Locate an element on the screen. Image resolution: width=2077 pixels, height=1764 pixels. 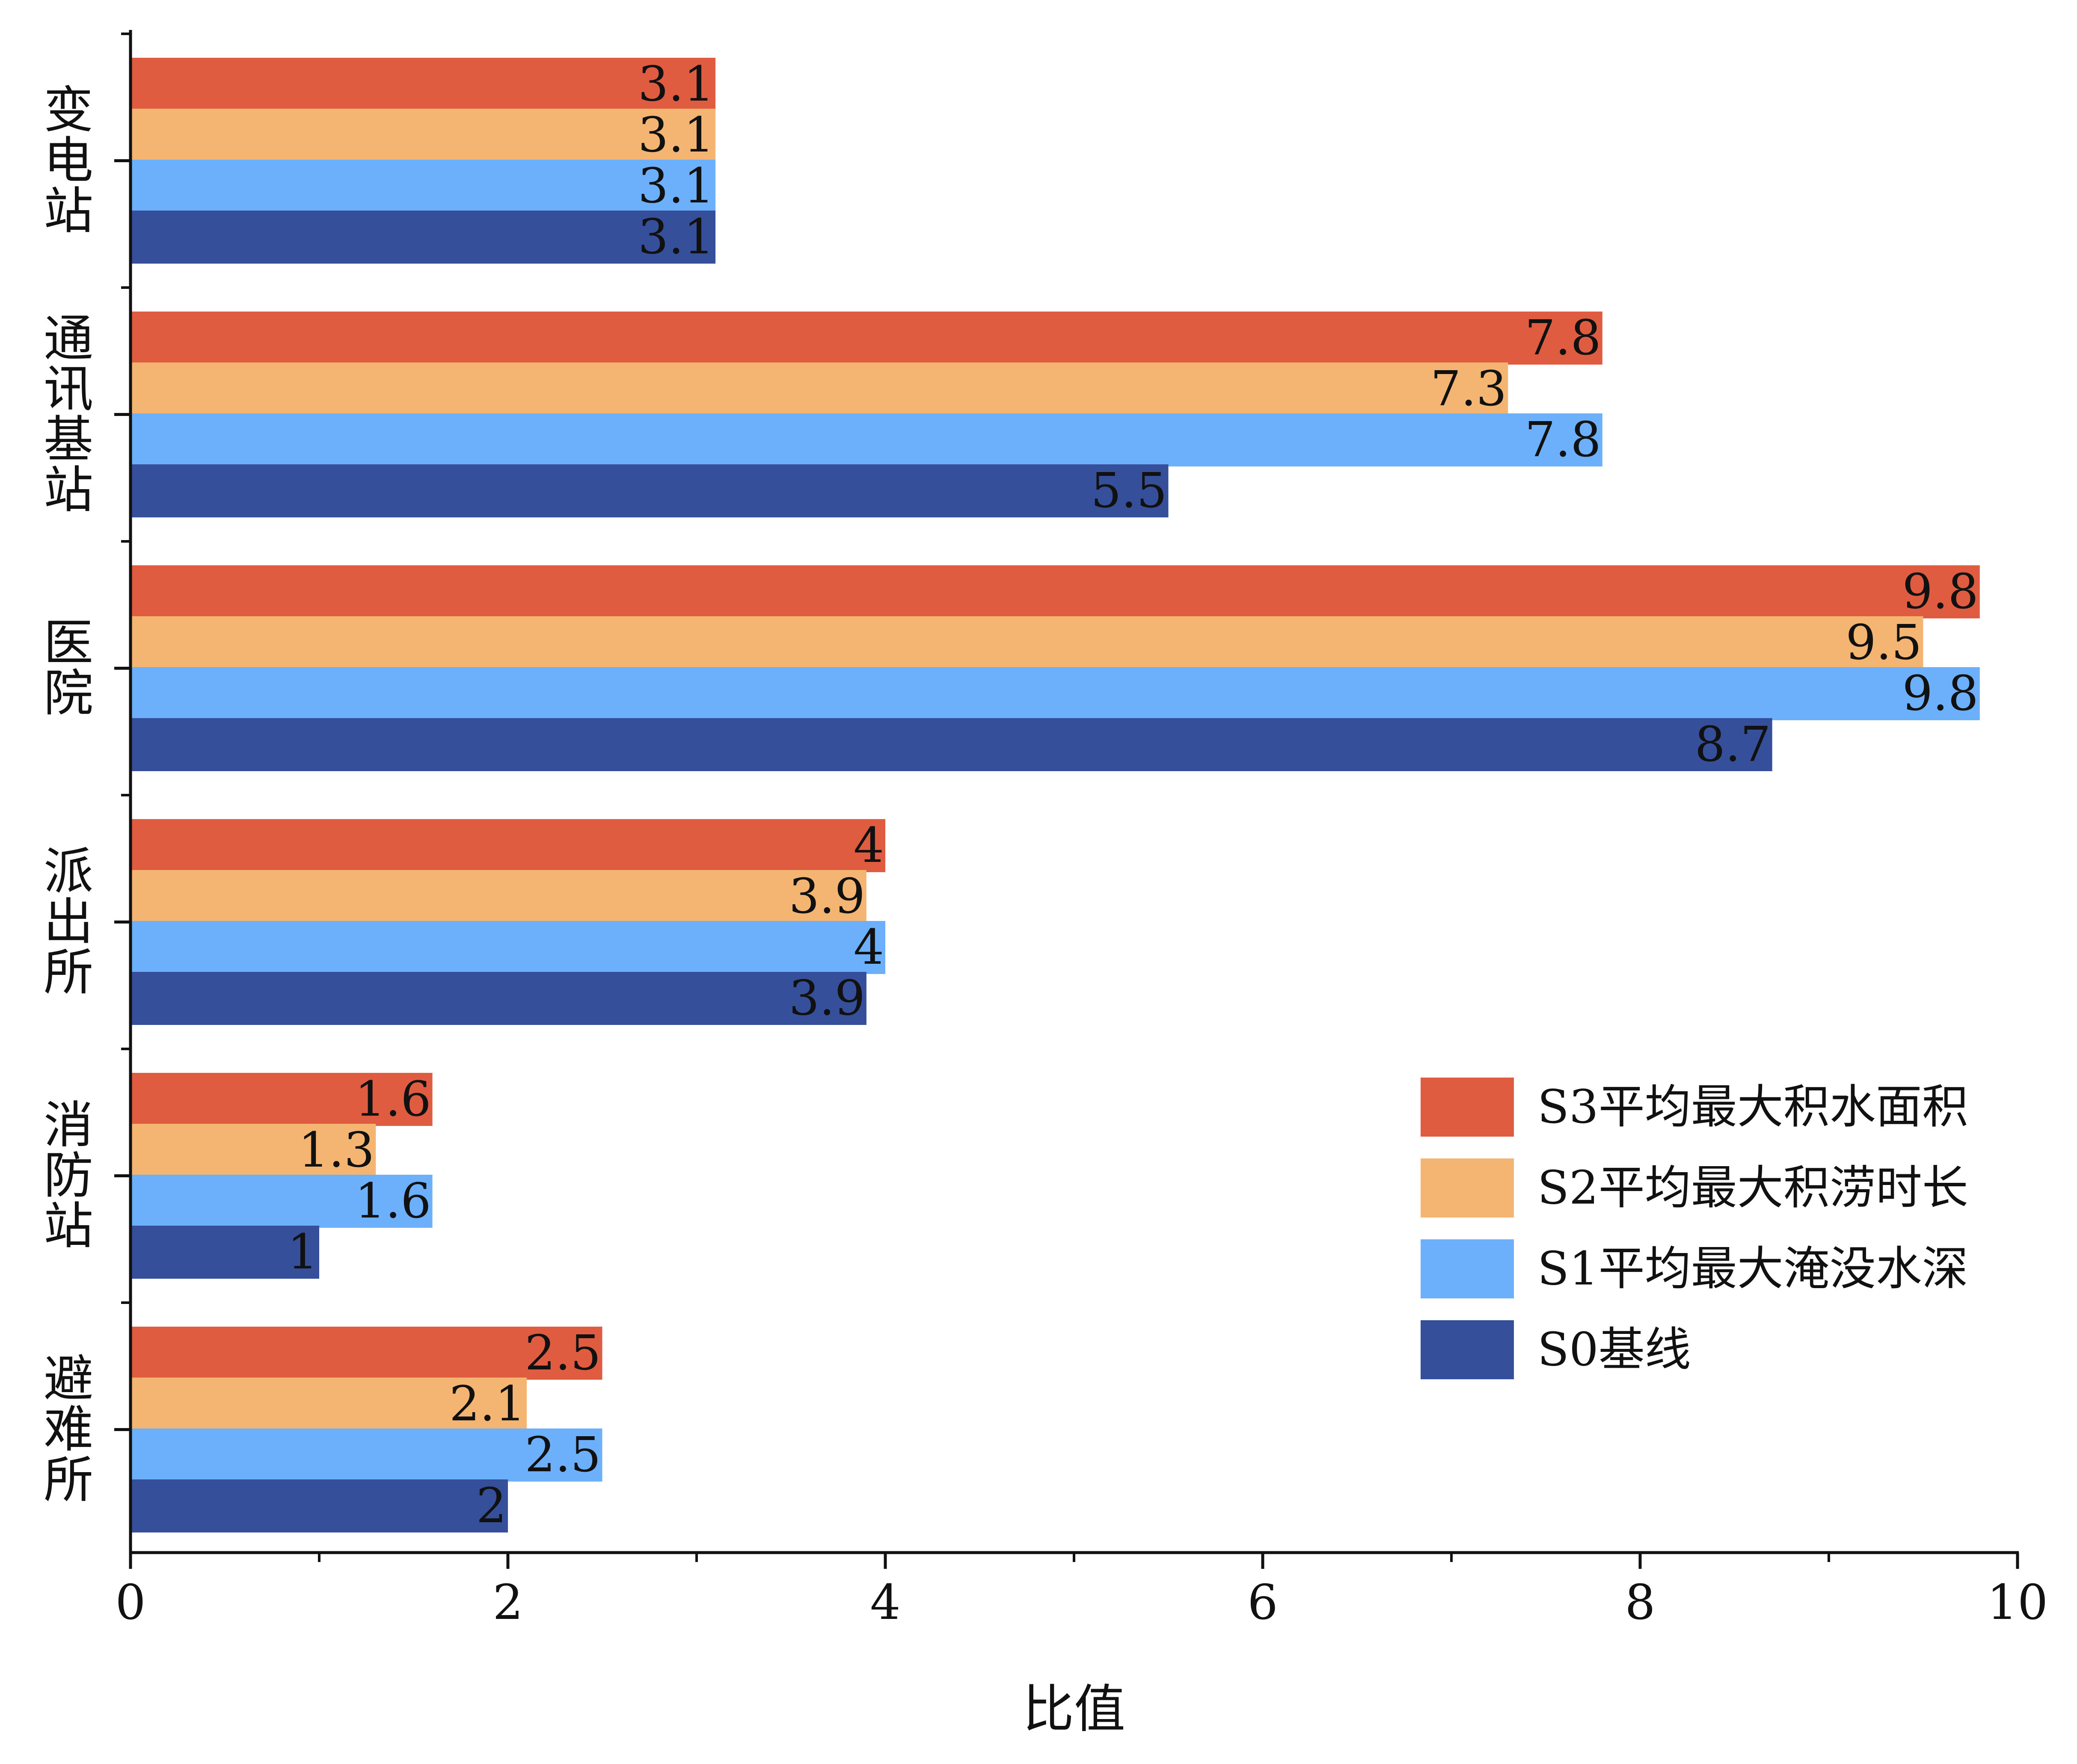
category-label-char: 出 is located at coordinates (68, 922).